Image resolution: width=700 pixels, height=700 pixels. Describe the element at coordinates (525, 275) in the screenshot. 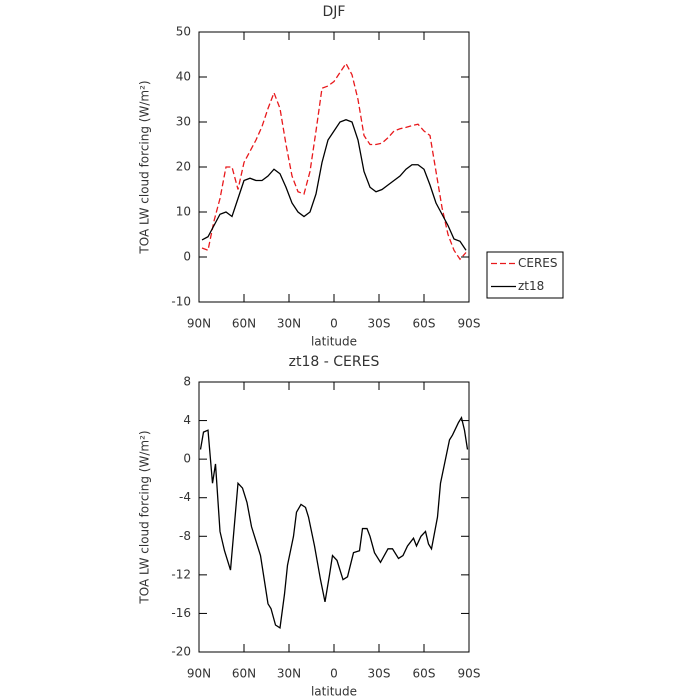

I see `legend-box` at that location.